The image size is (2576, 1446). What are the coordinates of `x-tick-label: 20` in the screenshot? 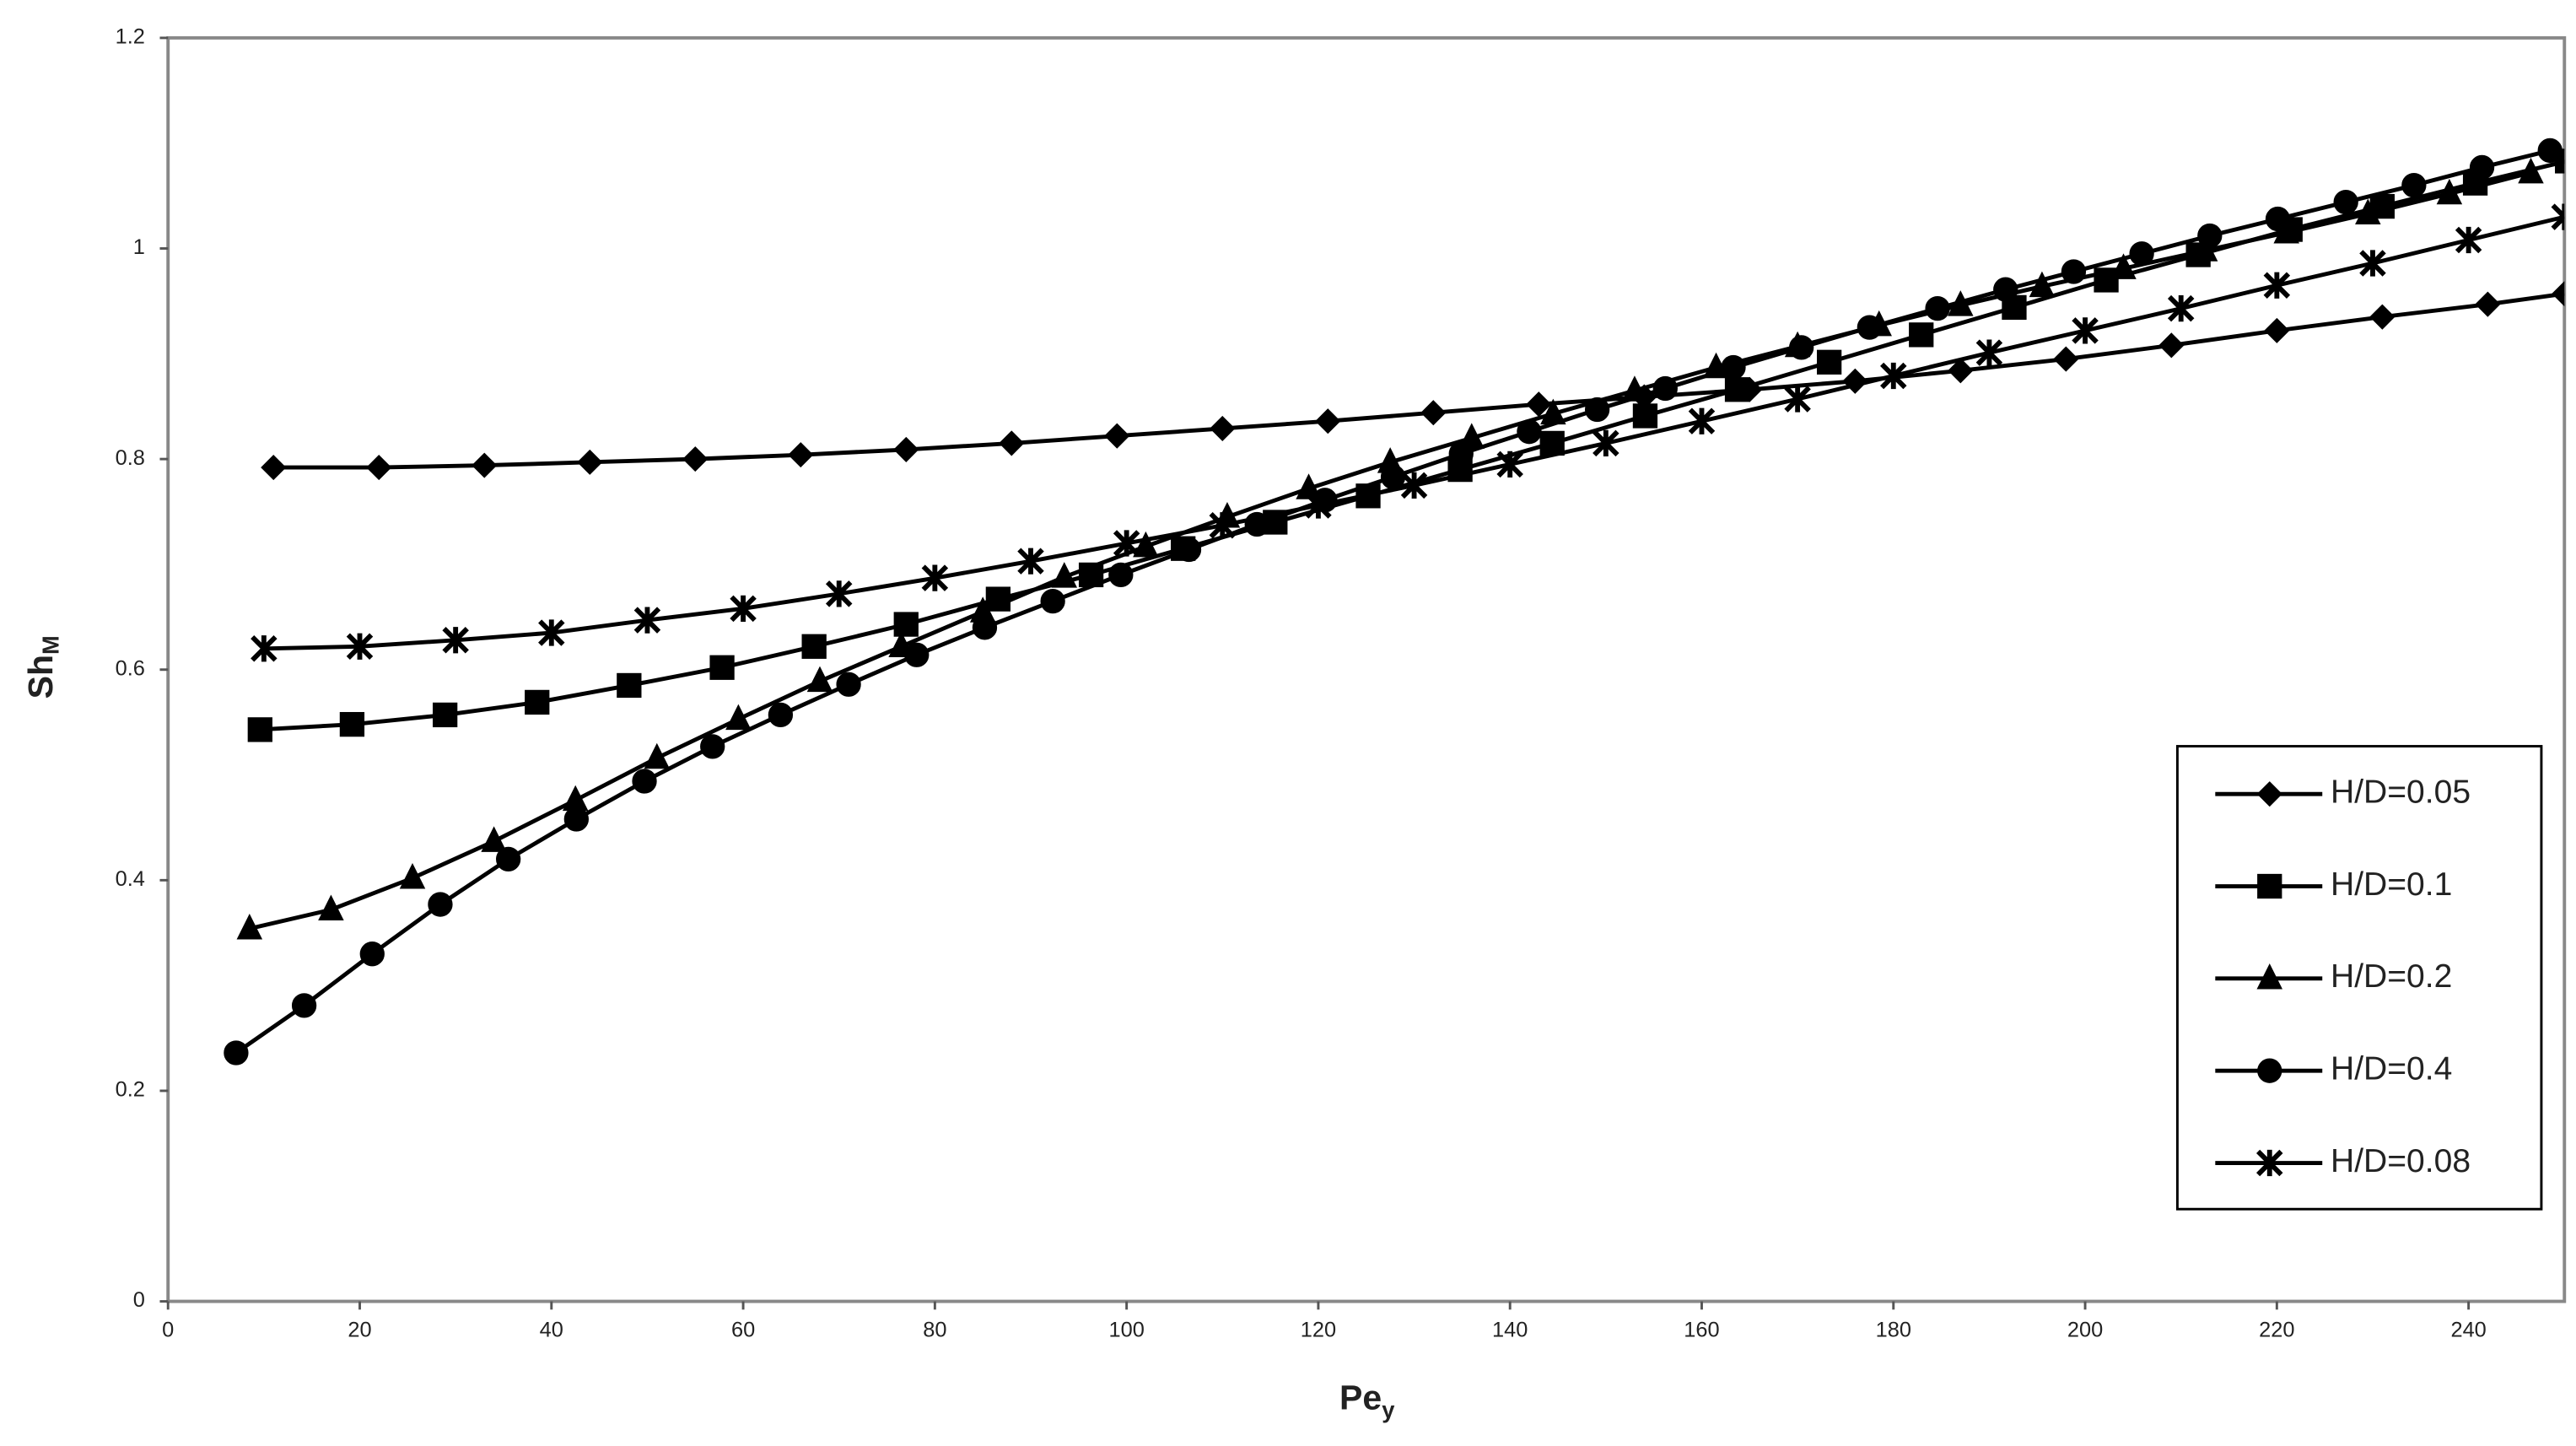 It's located at (359, 1329).